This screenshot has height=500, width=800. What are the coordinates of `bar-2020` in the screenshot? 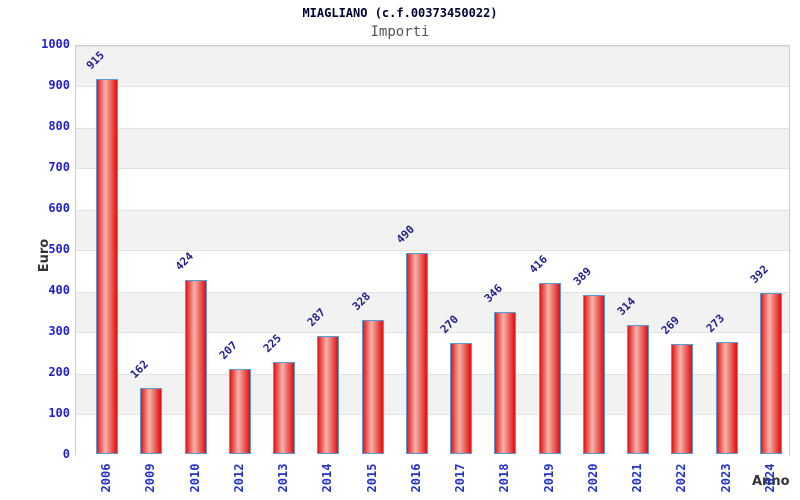 It's located at (593, 374).